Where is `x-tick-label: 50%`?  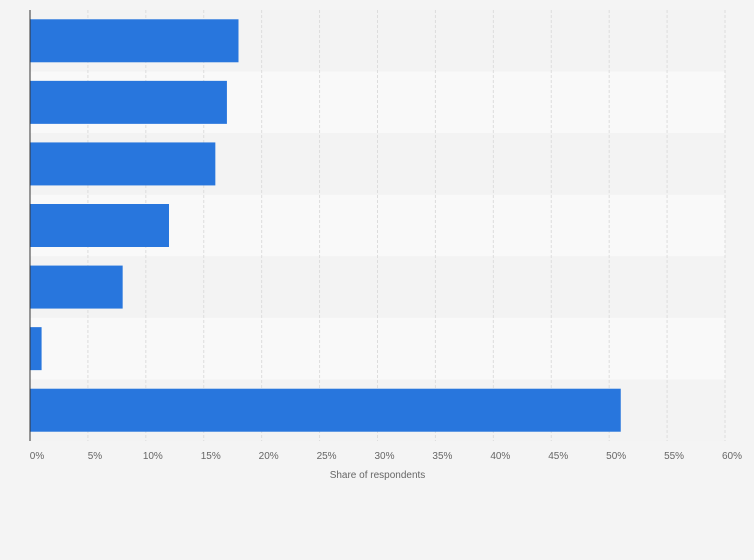
x-tick-label: 50% is located at coordinates (616, 456).